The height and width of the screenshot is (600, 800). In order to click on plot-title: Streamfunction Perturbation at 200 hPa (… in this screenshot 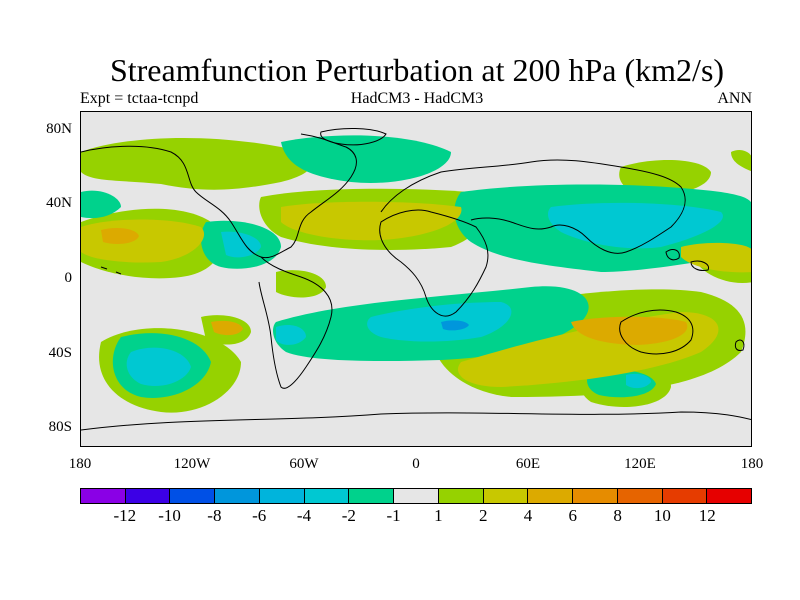, I will do `click(417, 70)`.